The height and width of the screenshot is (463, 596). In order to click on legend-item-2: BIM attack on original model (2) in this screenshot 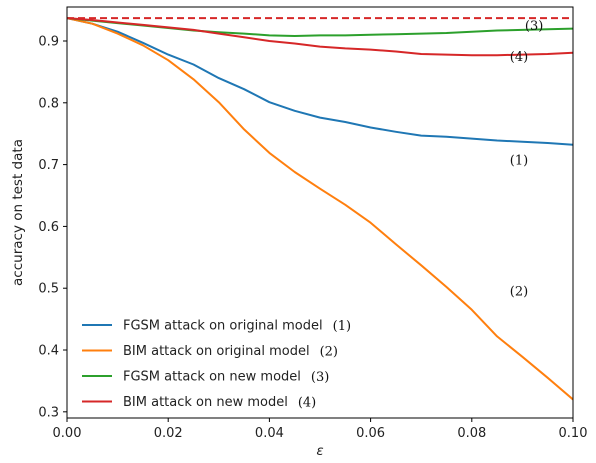, I will do `click(210, 352)`.